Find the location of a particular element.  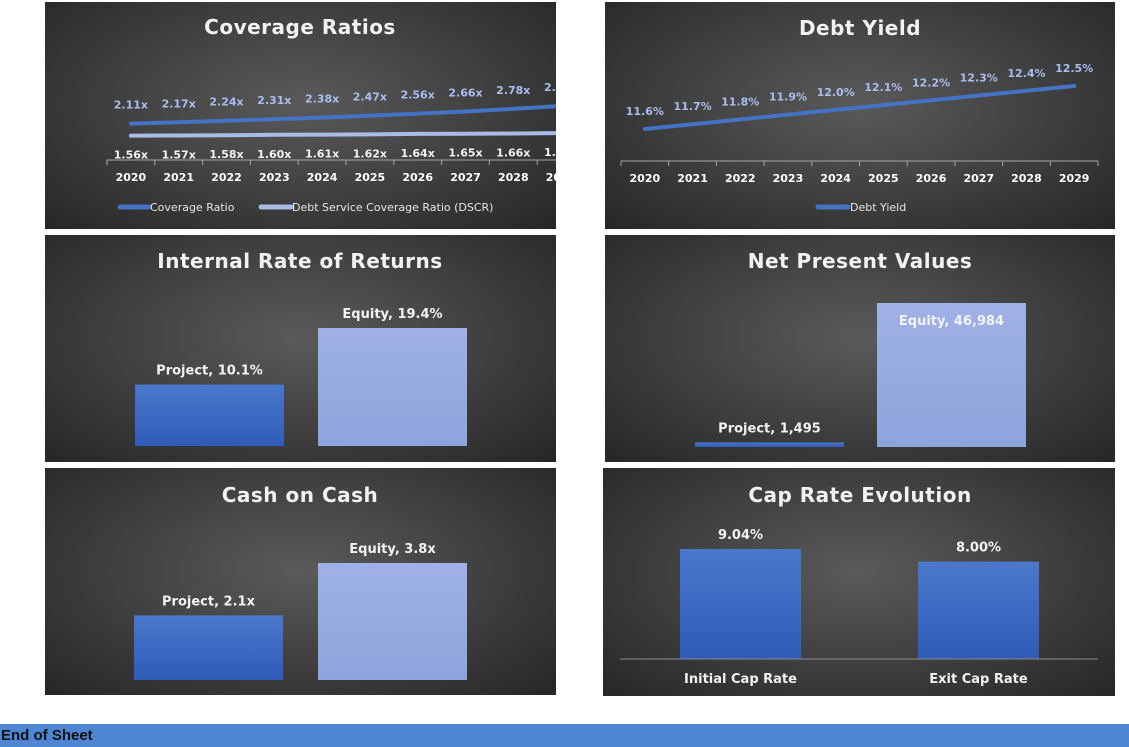

legend-label-debt-yield: Debt Yield is located at coordinates (878, 207).